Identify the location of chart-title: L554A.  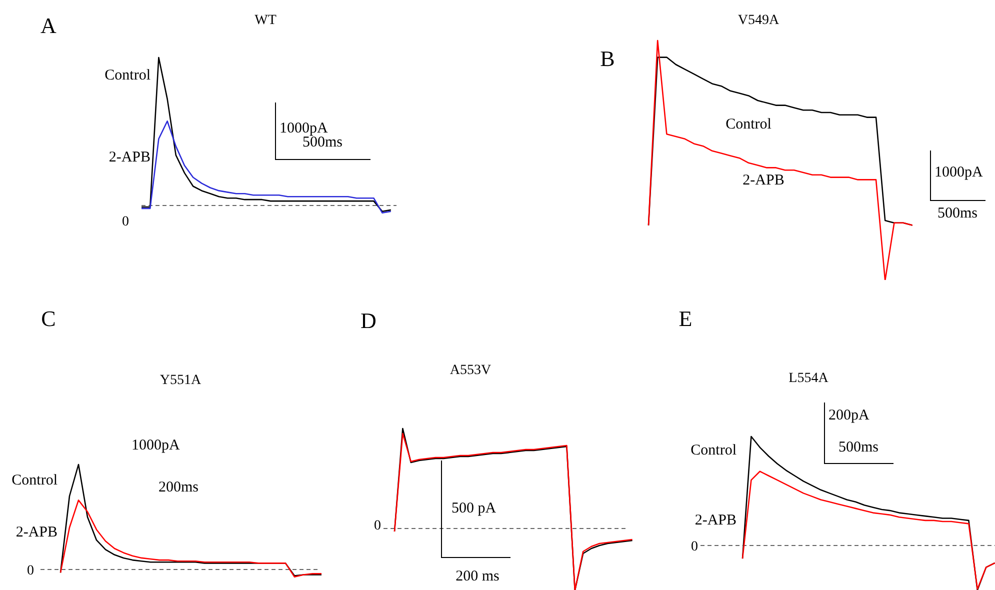
(809, 378).